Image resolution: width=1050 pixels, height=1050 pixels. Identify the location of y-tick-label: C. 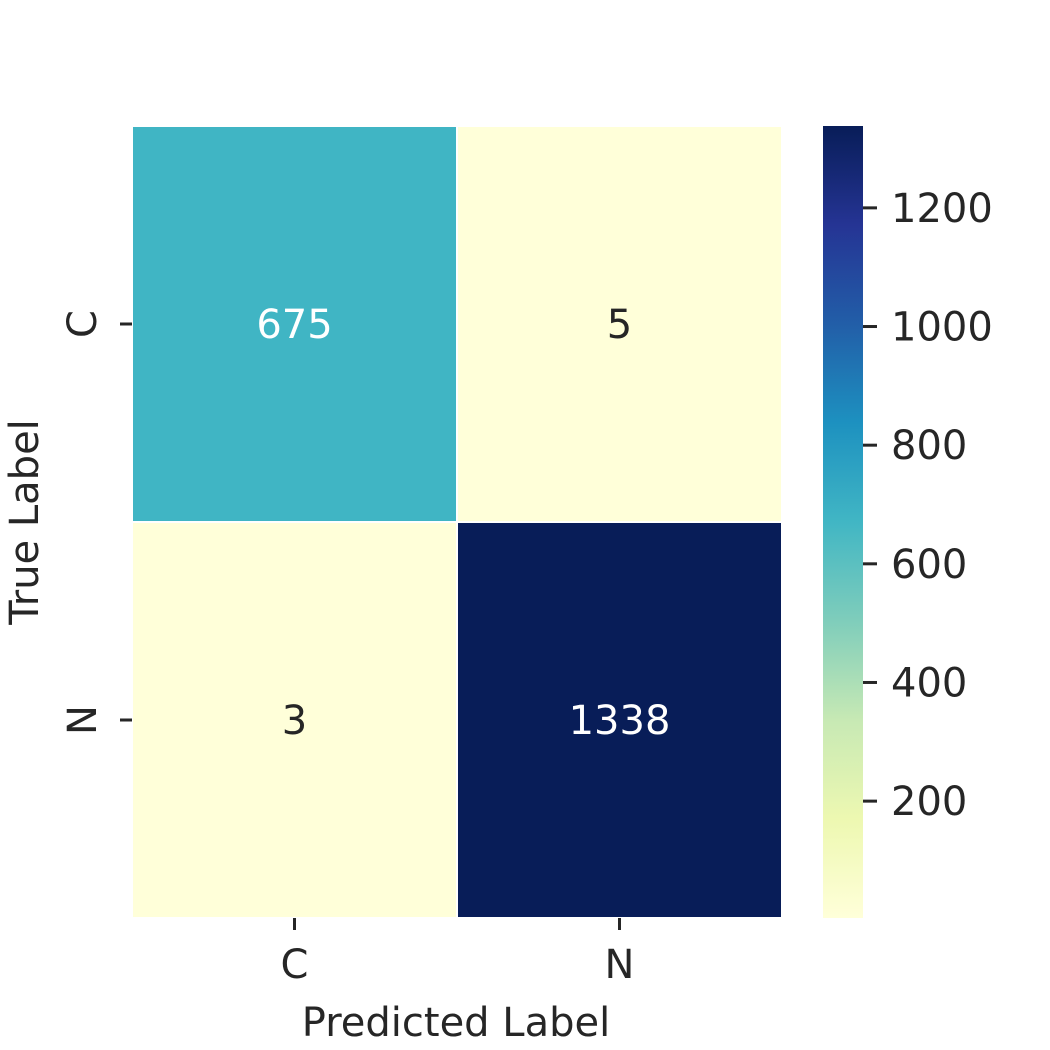
(83, 324).